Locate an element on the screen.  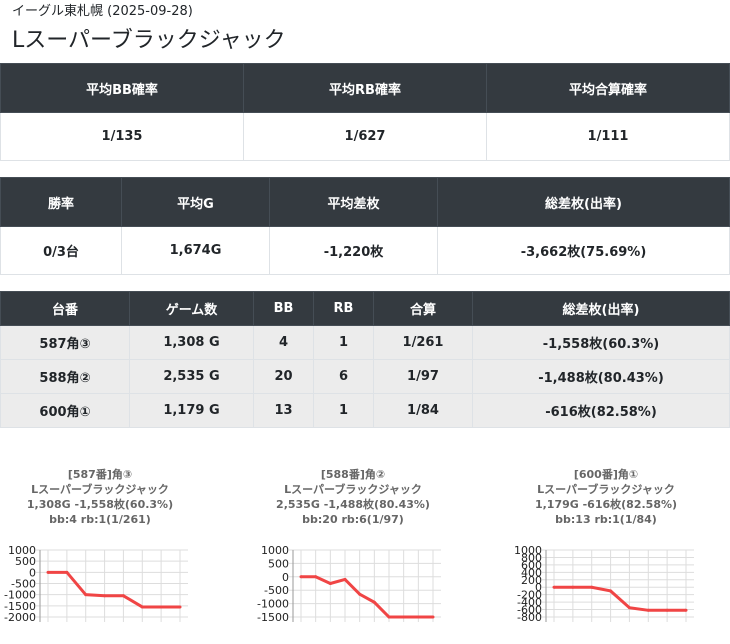
value-avg-diff: -1,220枚 is located at coordinates (353, 250).